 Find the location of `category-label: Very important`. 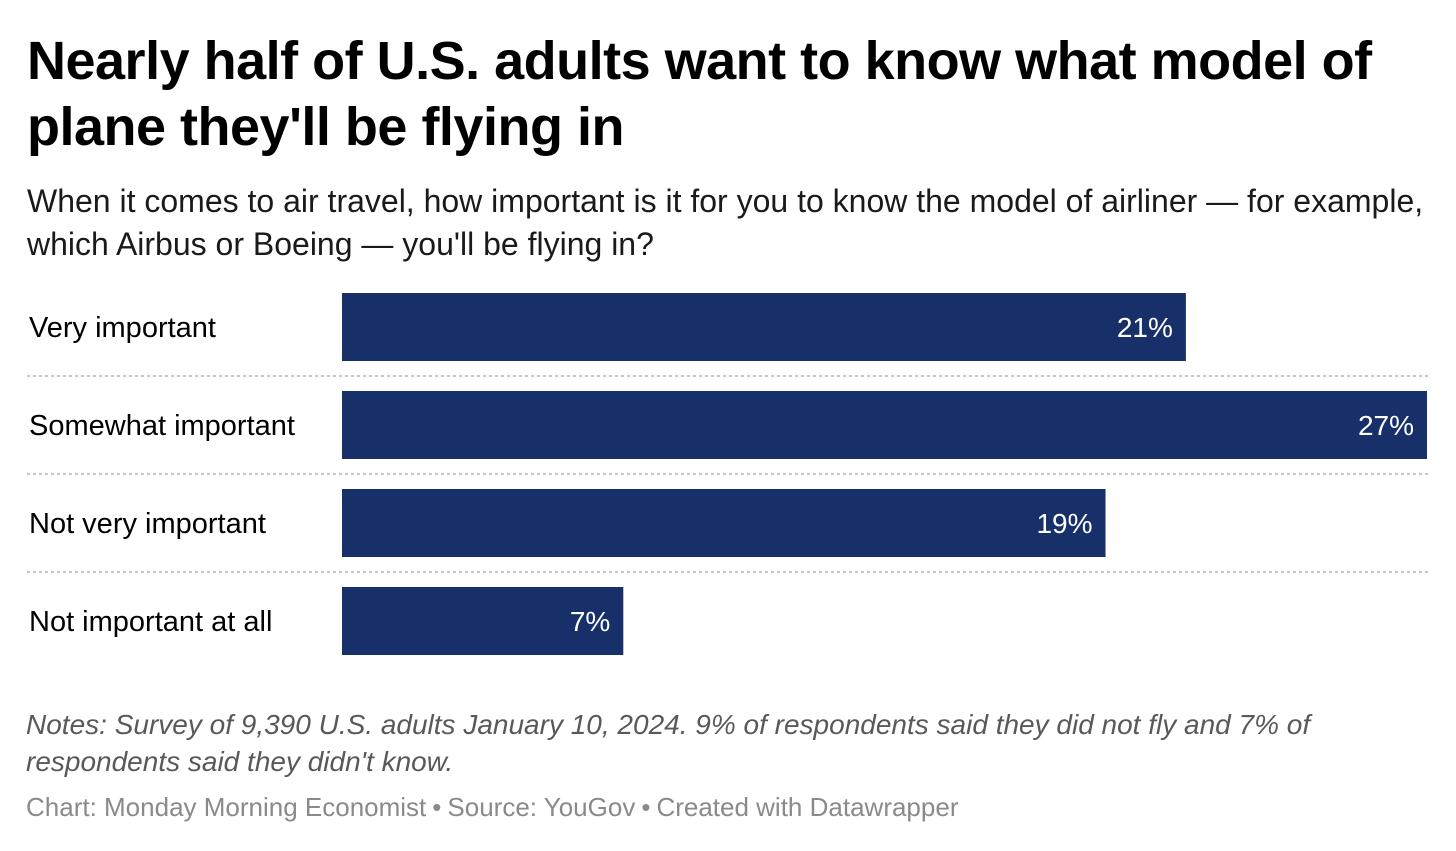

category-label: Very important is located at coordinates (122, 328).